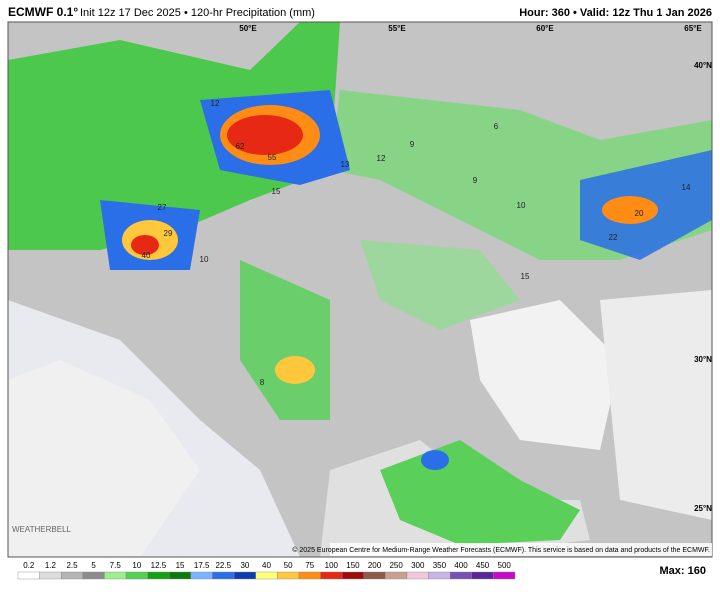 The width and height of the screenshot is (720, 596). Describe the element at coordinates (104, 458) in the screenshot. I see `desert` at that location.